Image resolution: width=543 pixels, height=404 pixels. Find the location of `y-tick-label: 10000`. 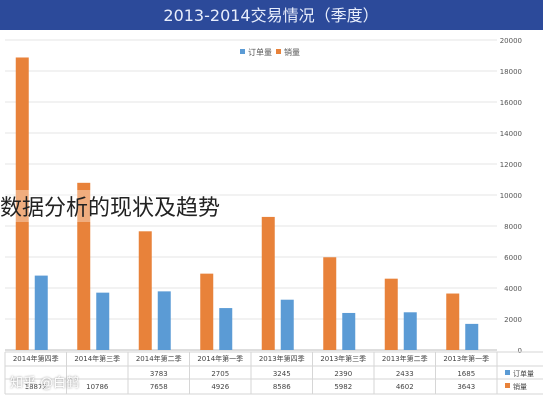

y-tick-label: 10000 is located at coordinates (511, 196).